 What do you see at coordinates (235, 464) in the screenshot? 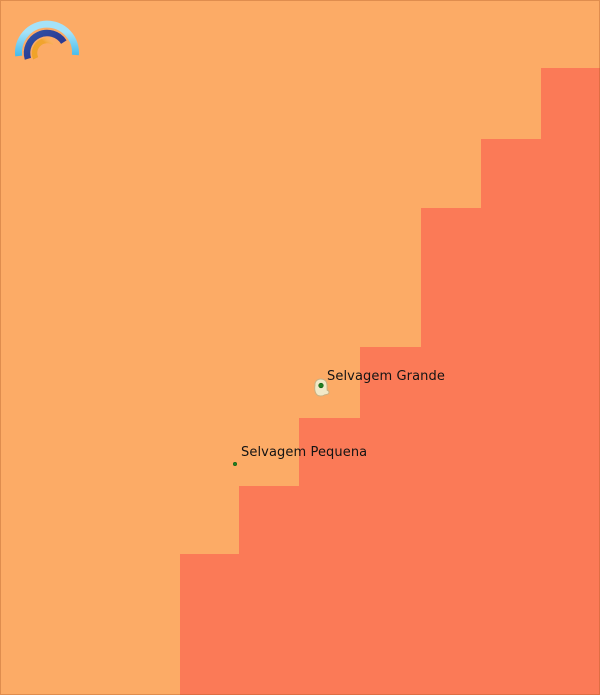
I see `selvagem-pequena-dot` at bounding box center [235, 464].